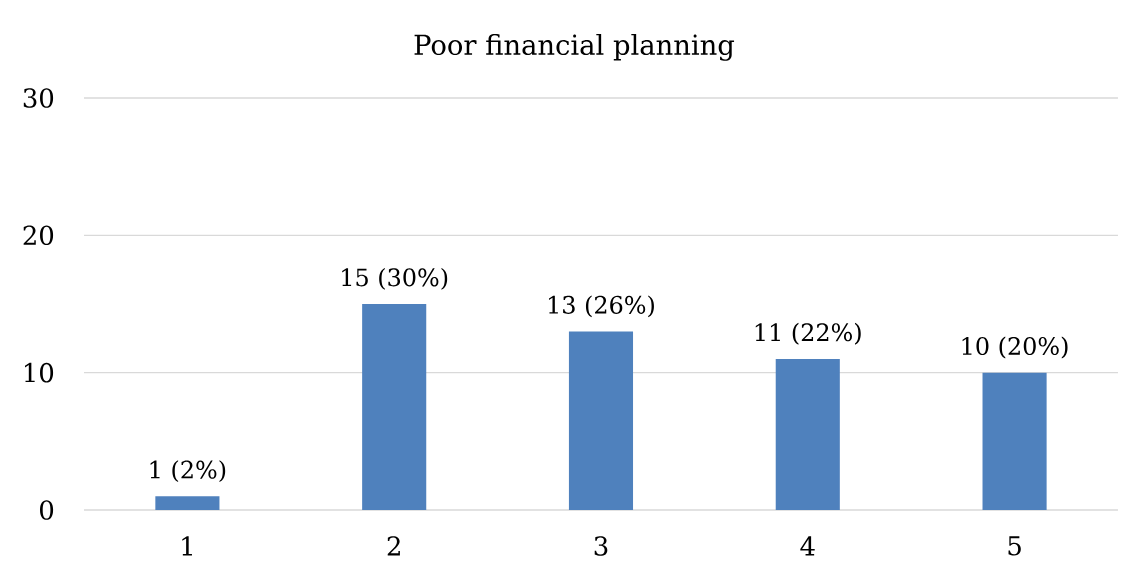  I want to click on data-label: 10 (20%), so click(1015, 347).